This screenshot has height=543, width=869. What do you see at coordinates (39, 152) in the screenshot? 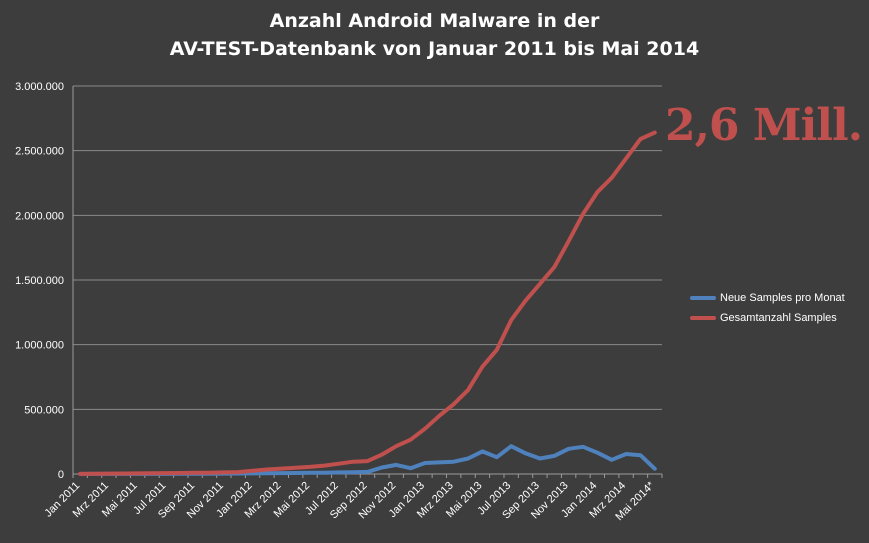
I see `y-tick-label: 2.500.000` at bounding box center [39, 152].